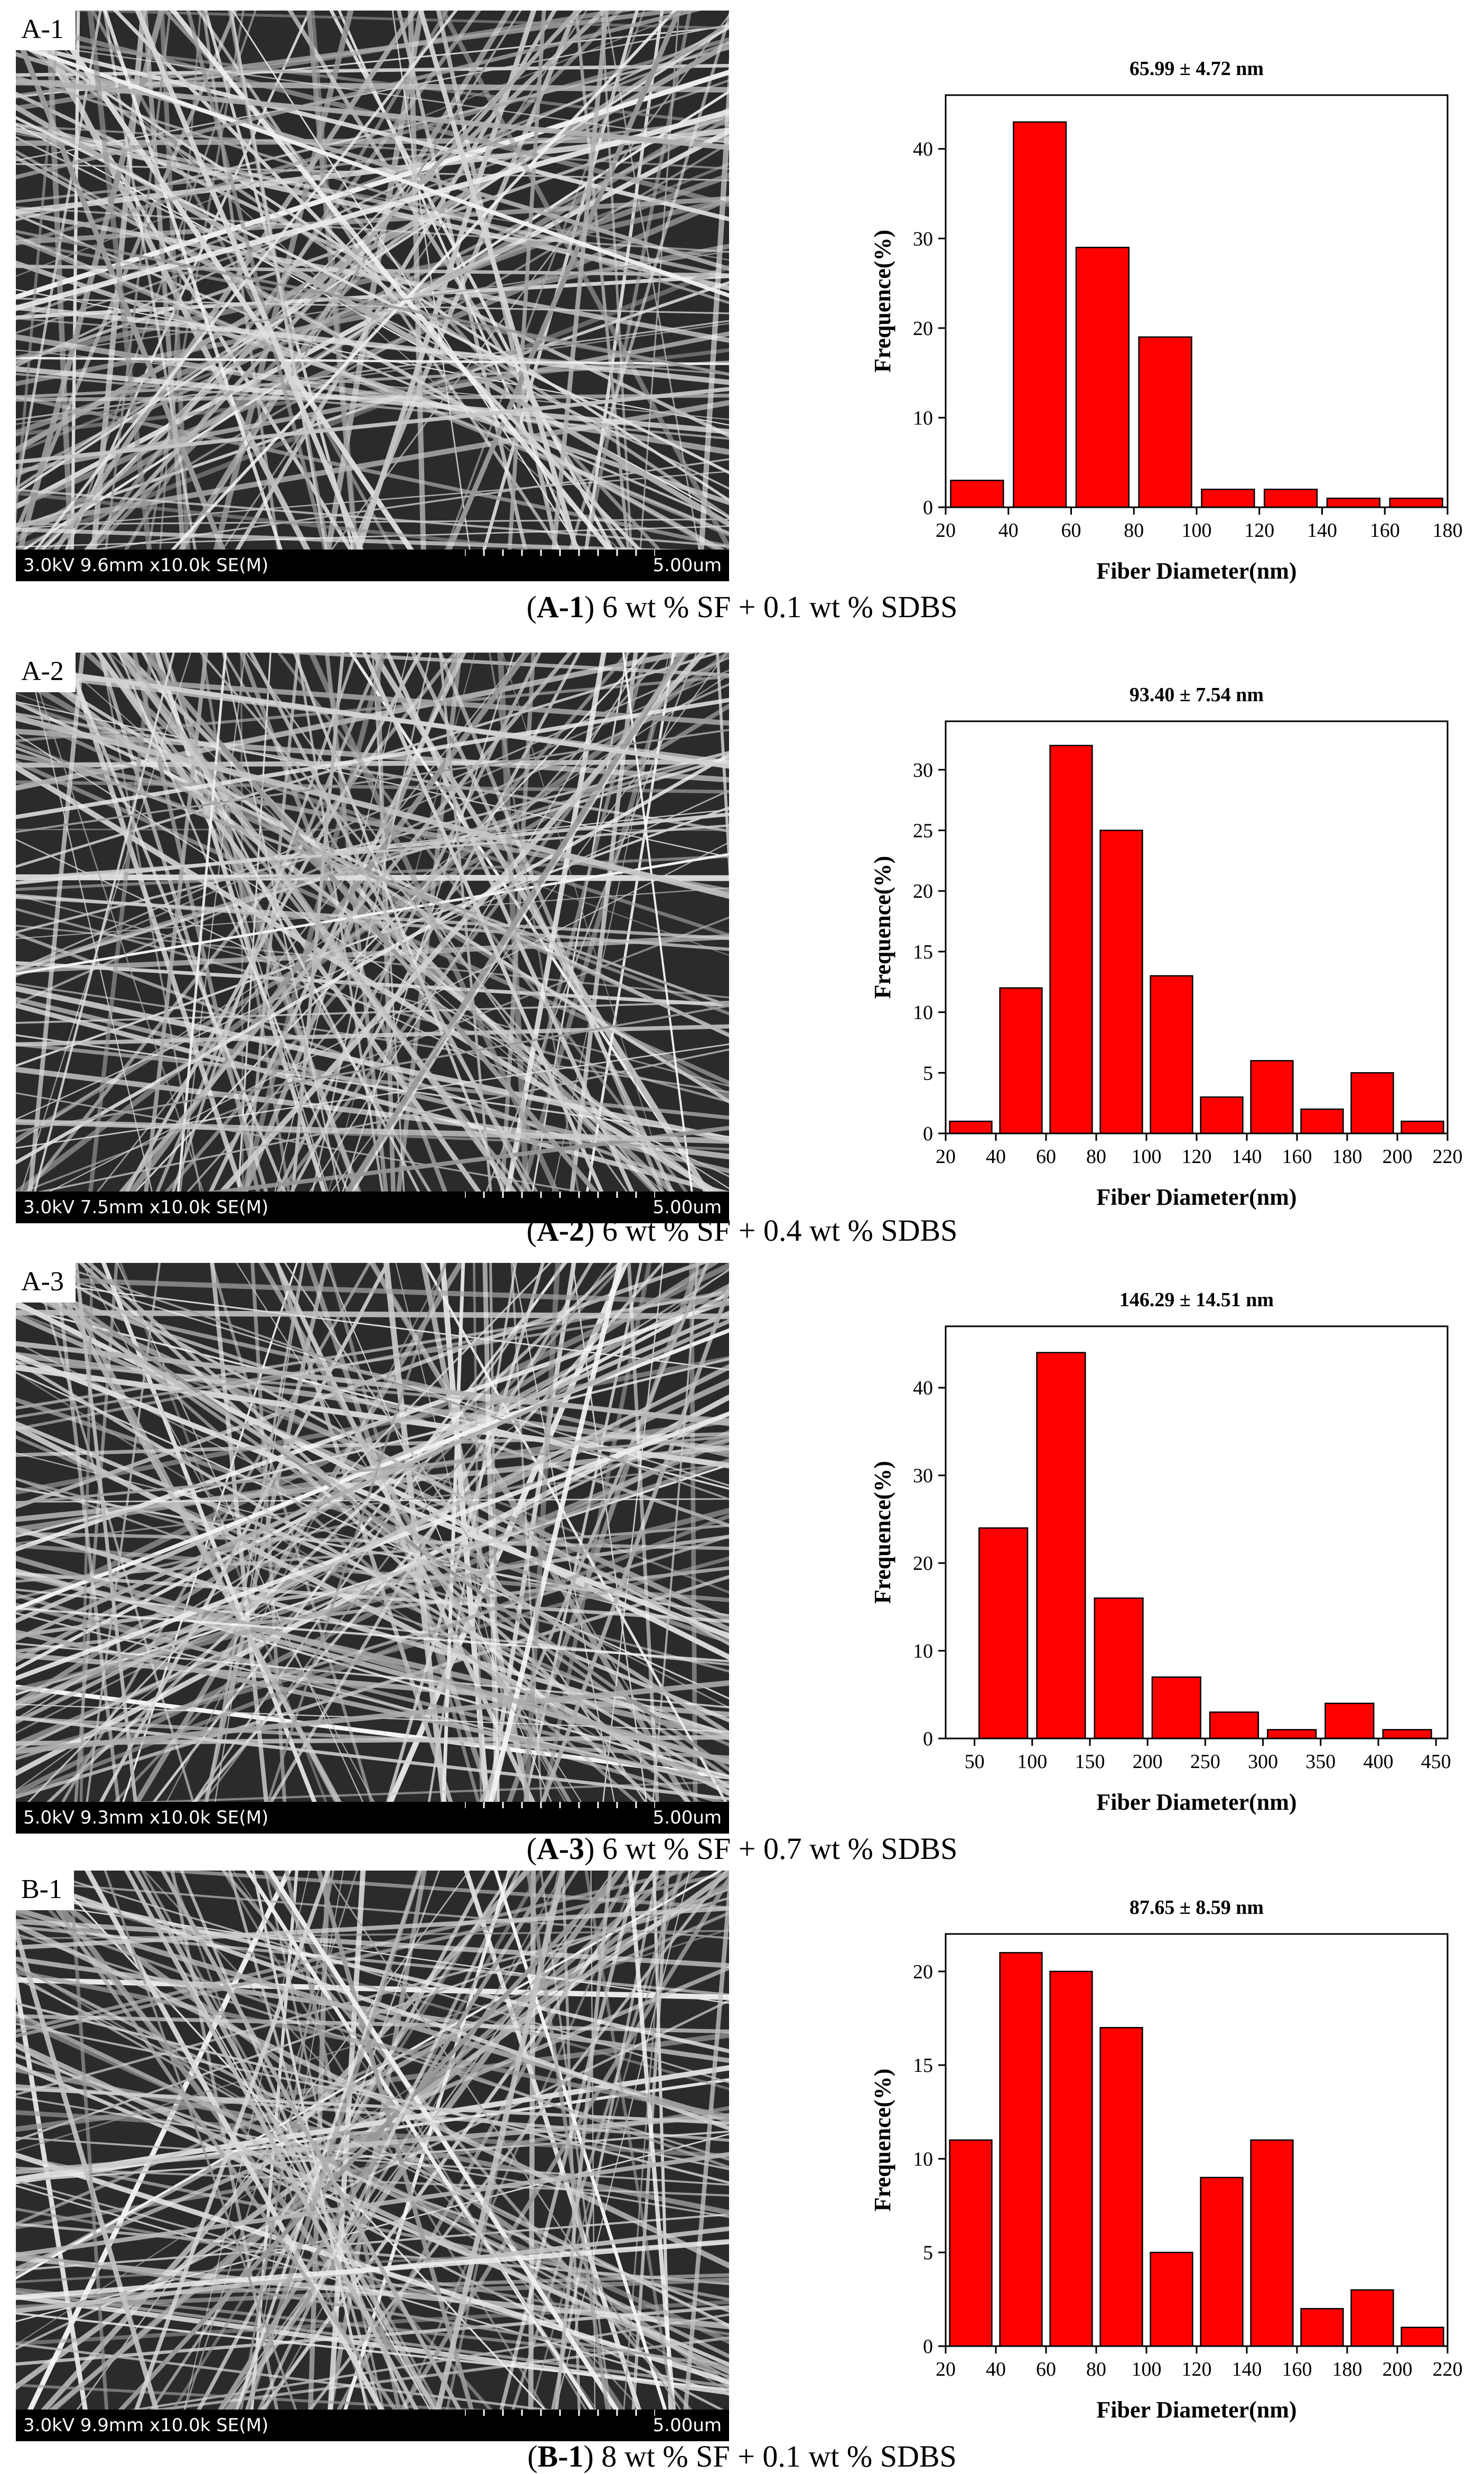  I want to click on scale-bar-ticks, so click(560, 1195).